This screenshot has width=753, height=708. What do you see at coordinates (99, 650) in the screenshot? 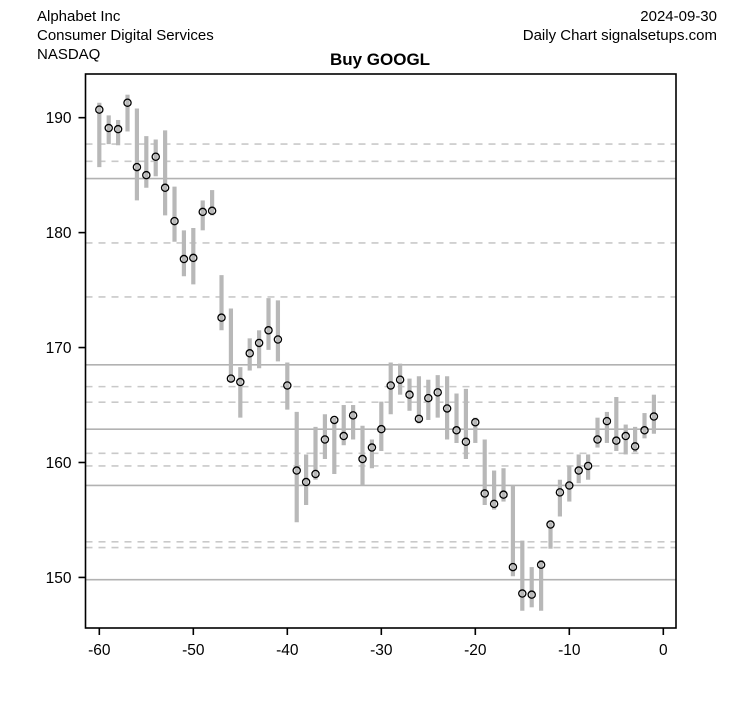
I see `x-axis-tick-label: -60` at bounding box center [99, 650].